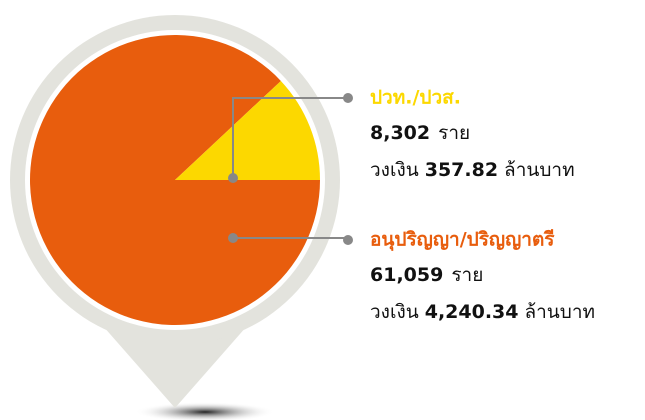 Image resolution: width=645 pixels, height=420 pixels. What do you see at coordinates (290, 137) in the screenshot?
I see `leader-line` at bounding box center [290, 137].